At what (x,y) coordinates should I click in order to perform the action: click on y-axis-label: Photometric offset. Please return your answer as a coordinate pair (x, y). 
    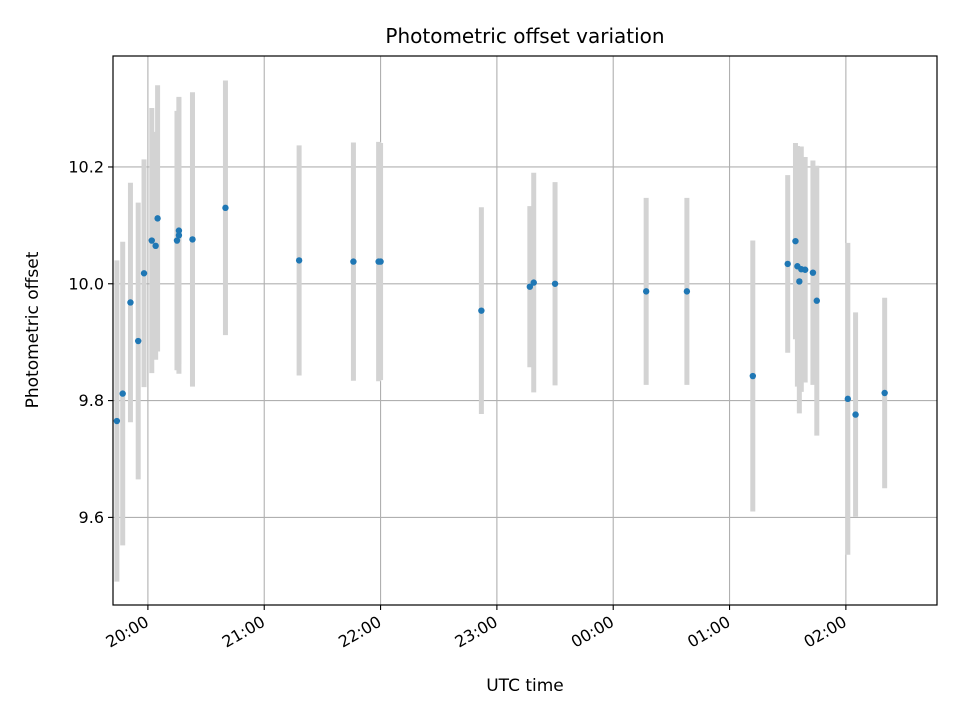
    Looking at the image, I should click on (33, 329).